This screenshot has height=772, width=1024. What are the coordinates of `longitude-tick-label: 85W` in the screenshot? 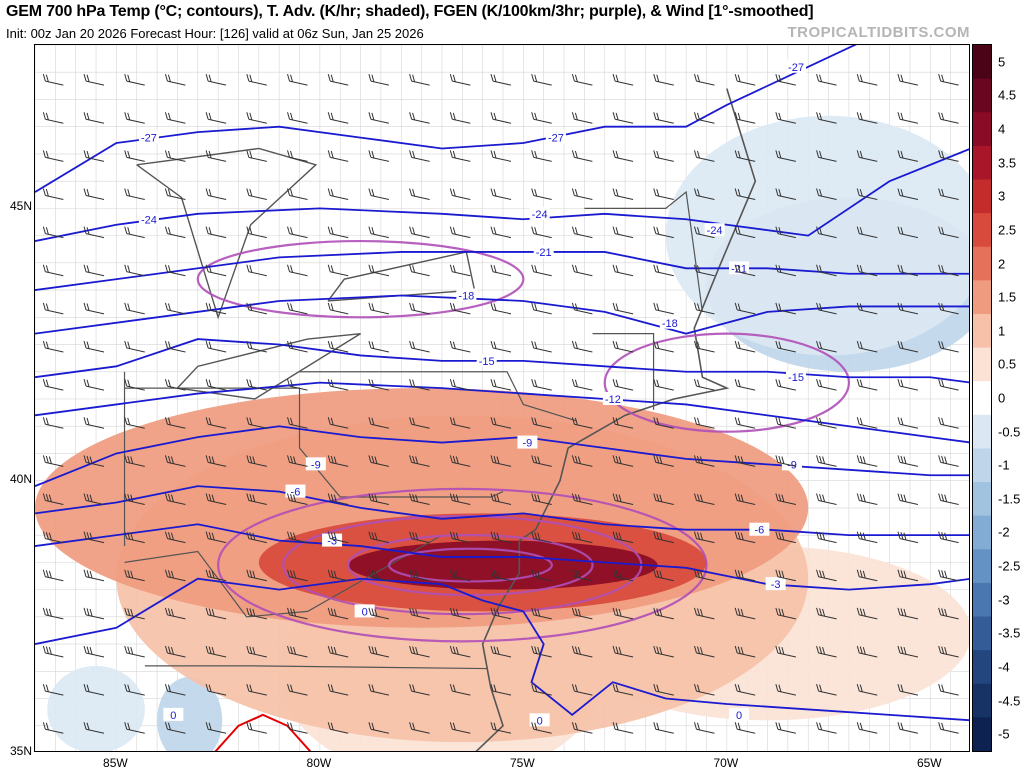 It's located at (115, 763).